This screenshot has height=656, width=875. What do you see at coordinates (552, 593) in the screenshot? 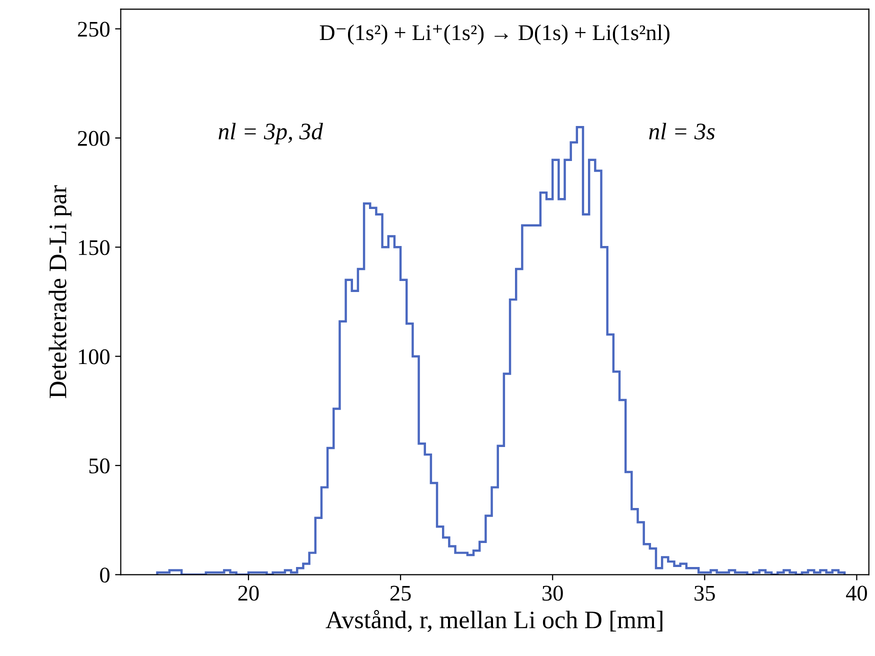
I see `x-tick-label: 30` at bounding box center [552, 593].